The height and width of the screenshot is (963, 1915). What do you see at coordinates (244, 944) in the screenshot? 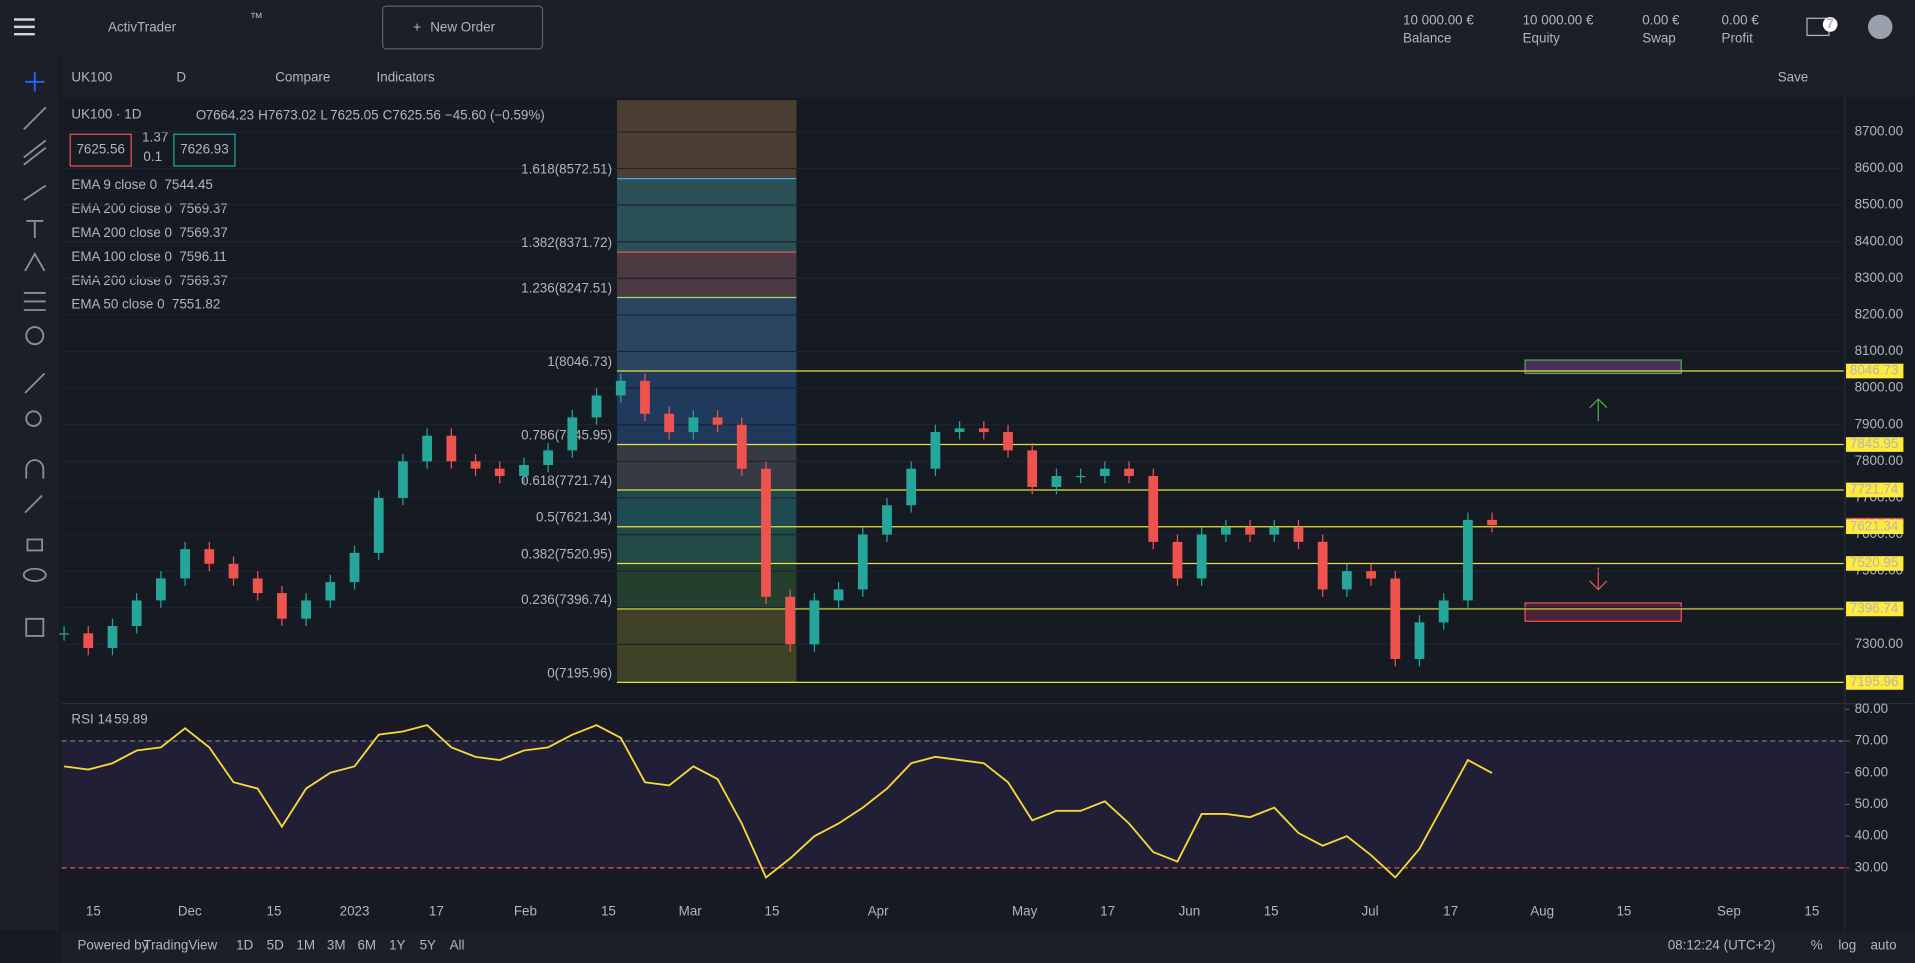
I see `range-button: 1D` at bounding box center [244, 944].